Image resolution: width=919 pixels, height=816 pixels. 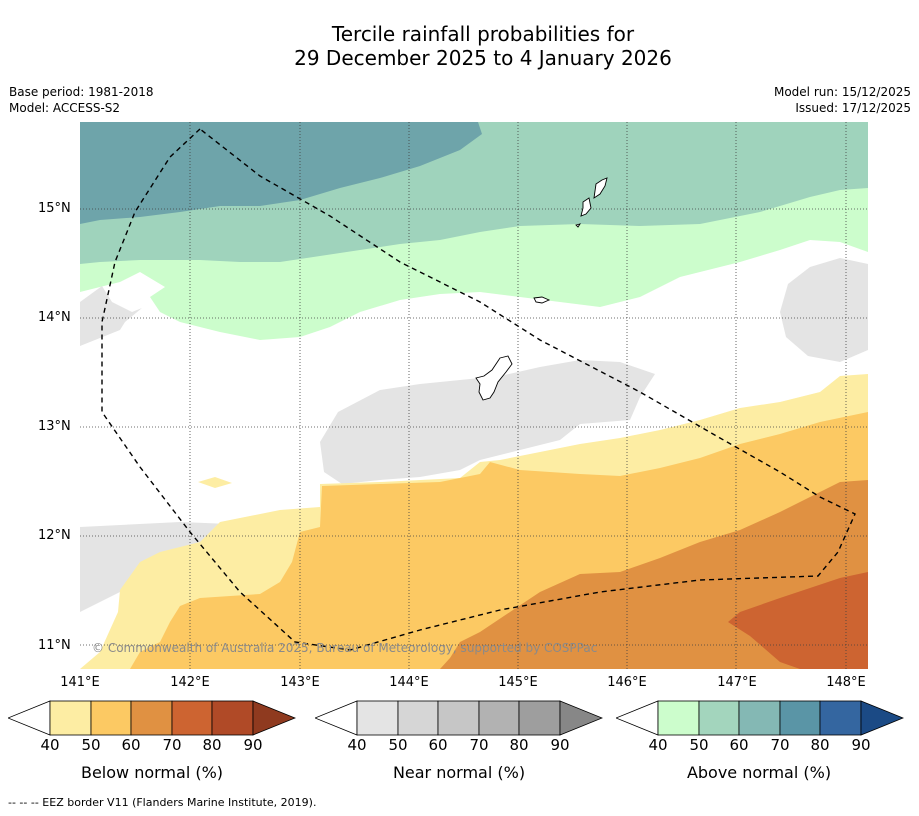 What do you see at coordinates (300, 682) in the screenshot?
I see `lon-label-143: 143°E` at bounding box center [300, 682].